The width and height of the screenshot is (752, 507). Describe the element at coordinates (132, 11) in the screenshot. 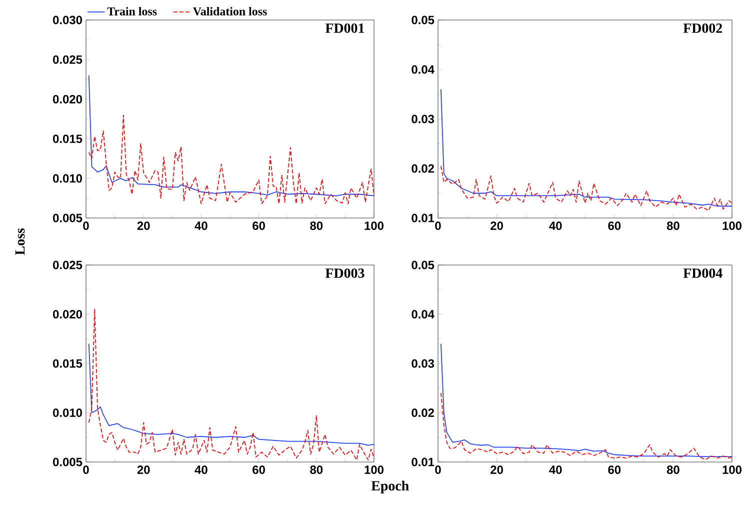

I see `legend-label: Train loss` at that location.